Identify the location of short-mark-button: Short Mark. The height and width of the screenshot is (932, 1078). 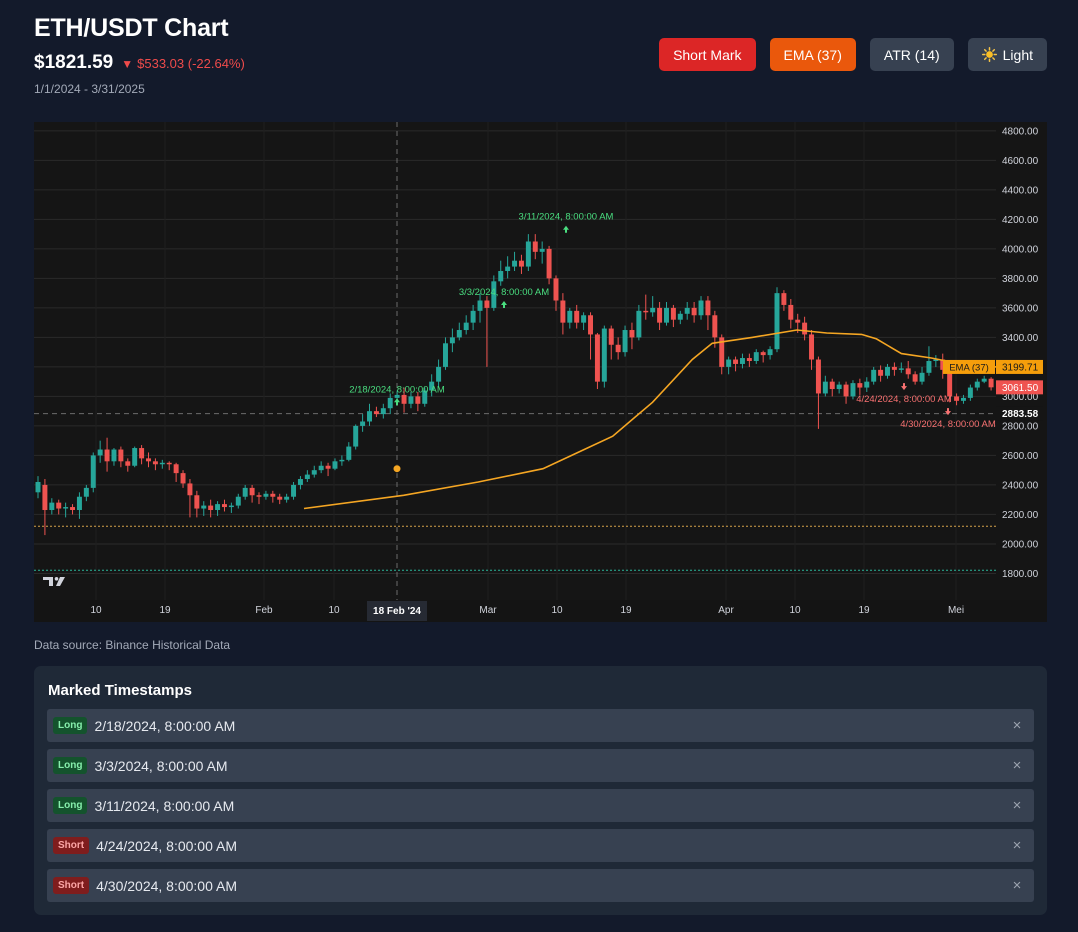
(707, 54).